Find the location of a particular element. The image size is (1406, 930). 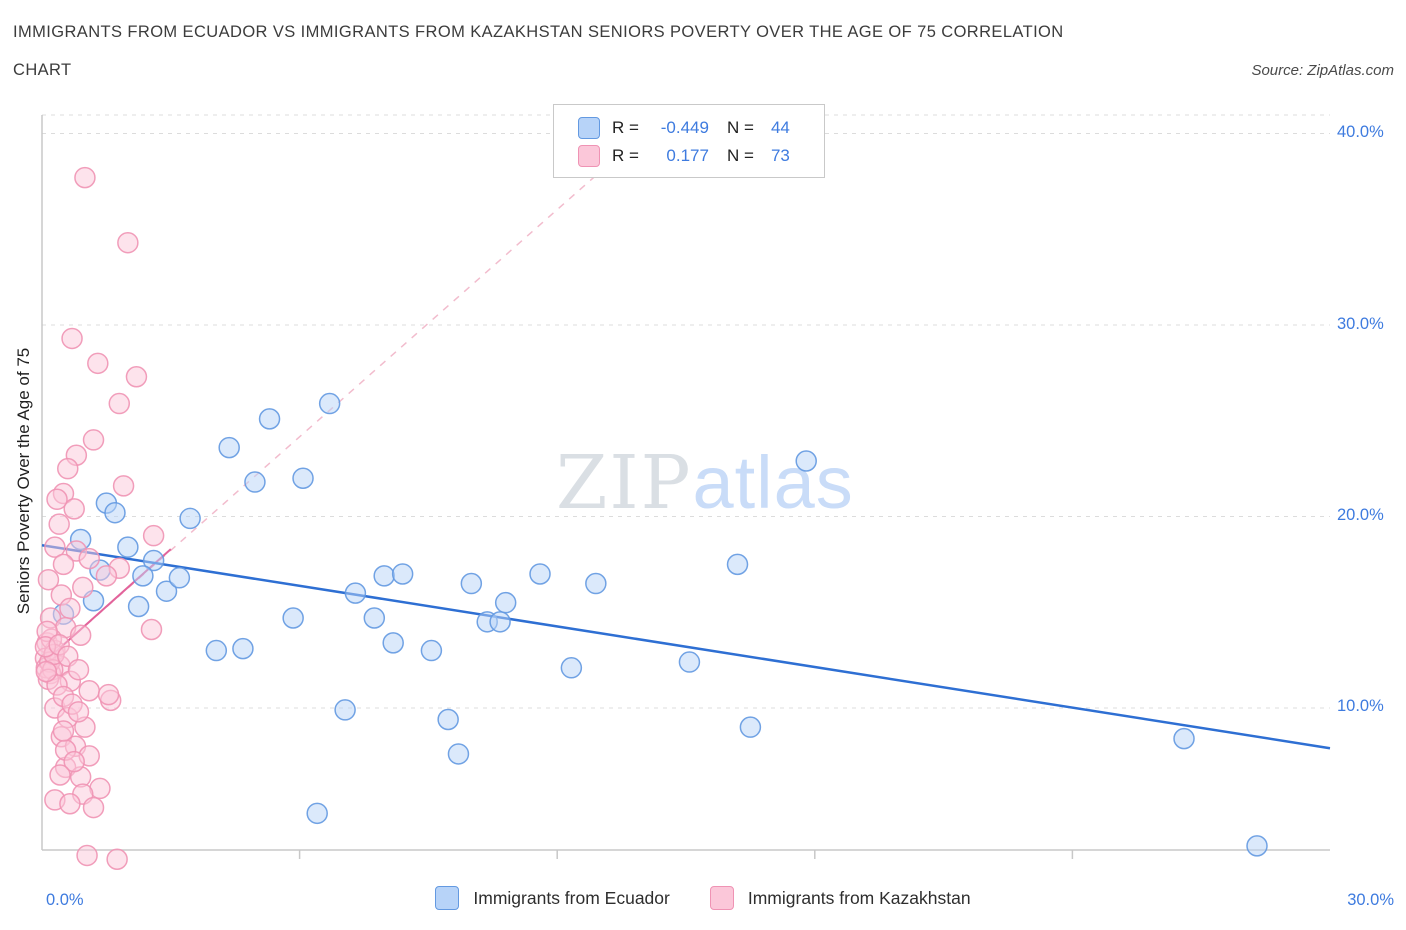

legend-label-ecuador: Immigrants from Ecuador is located at coordinates (571, 897).